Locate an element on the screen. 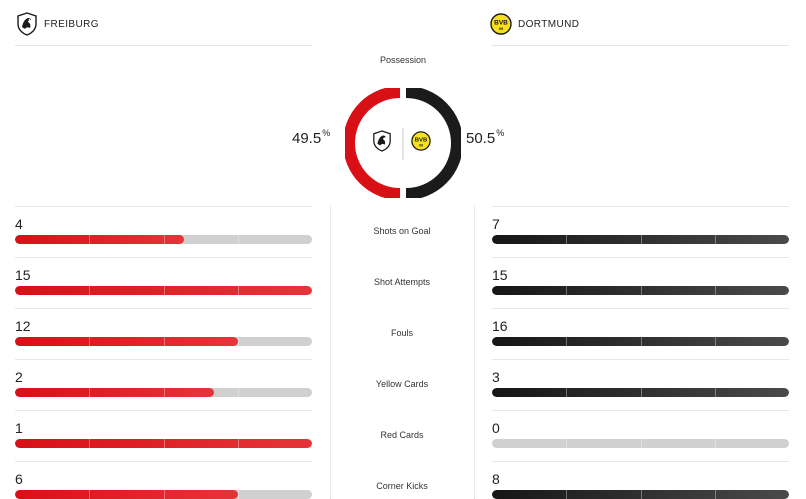  stat-row-red-cards: 1 Red Cards 0 is located at coordinates (403, 435).